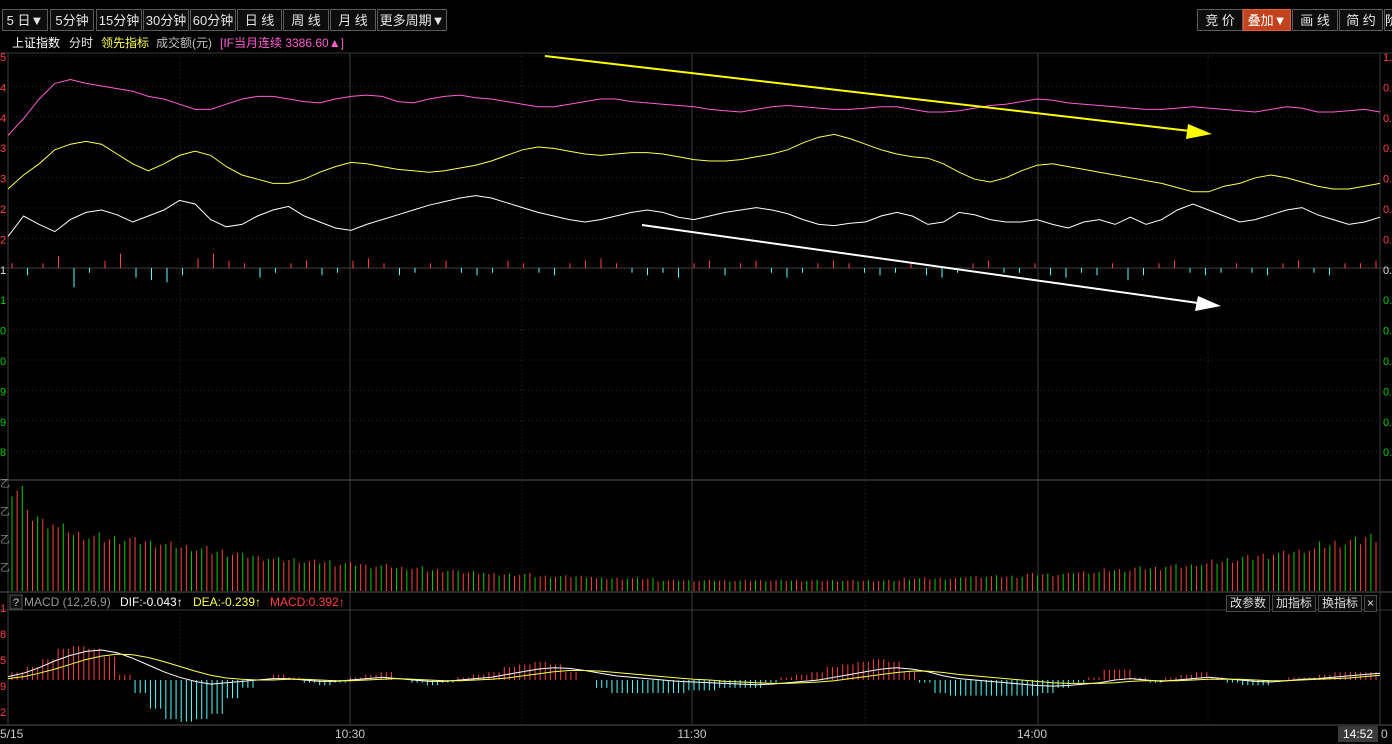 The width and height of the screenshot is (1392, 744). I want to click on switch-indicator-button: 换指标, so click(1340, 603).